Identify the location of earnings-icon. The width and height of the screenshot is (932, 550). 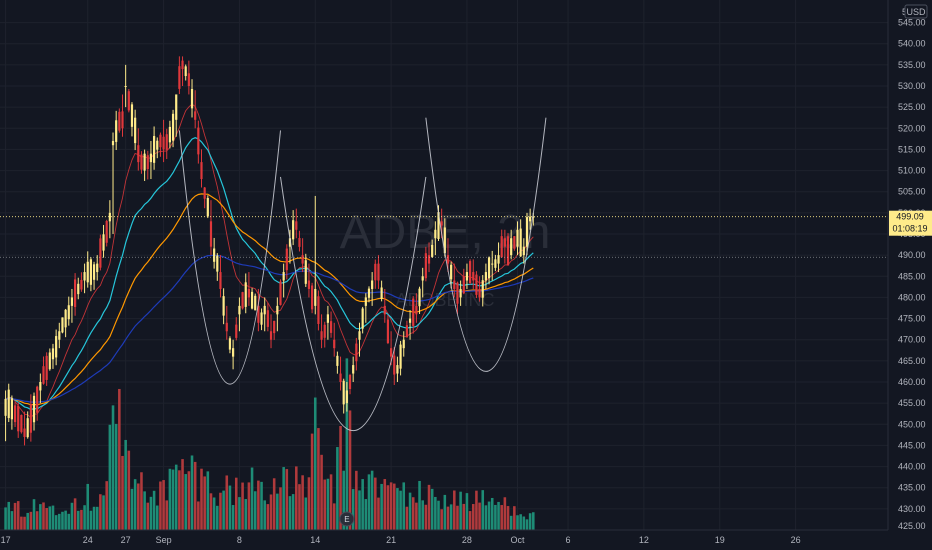
(347, 519).